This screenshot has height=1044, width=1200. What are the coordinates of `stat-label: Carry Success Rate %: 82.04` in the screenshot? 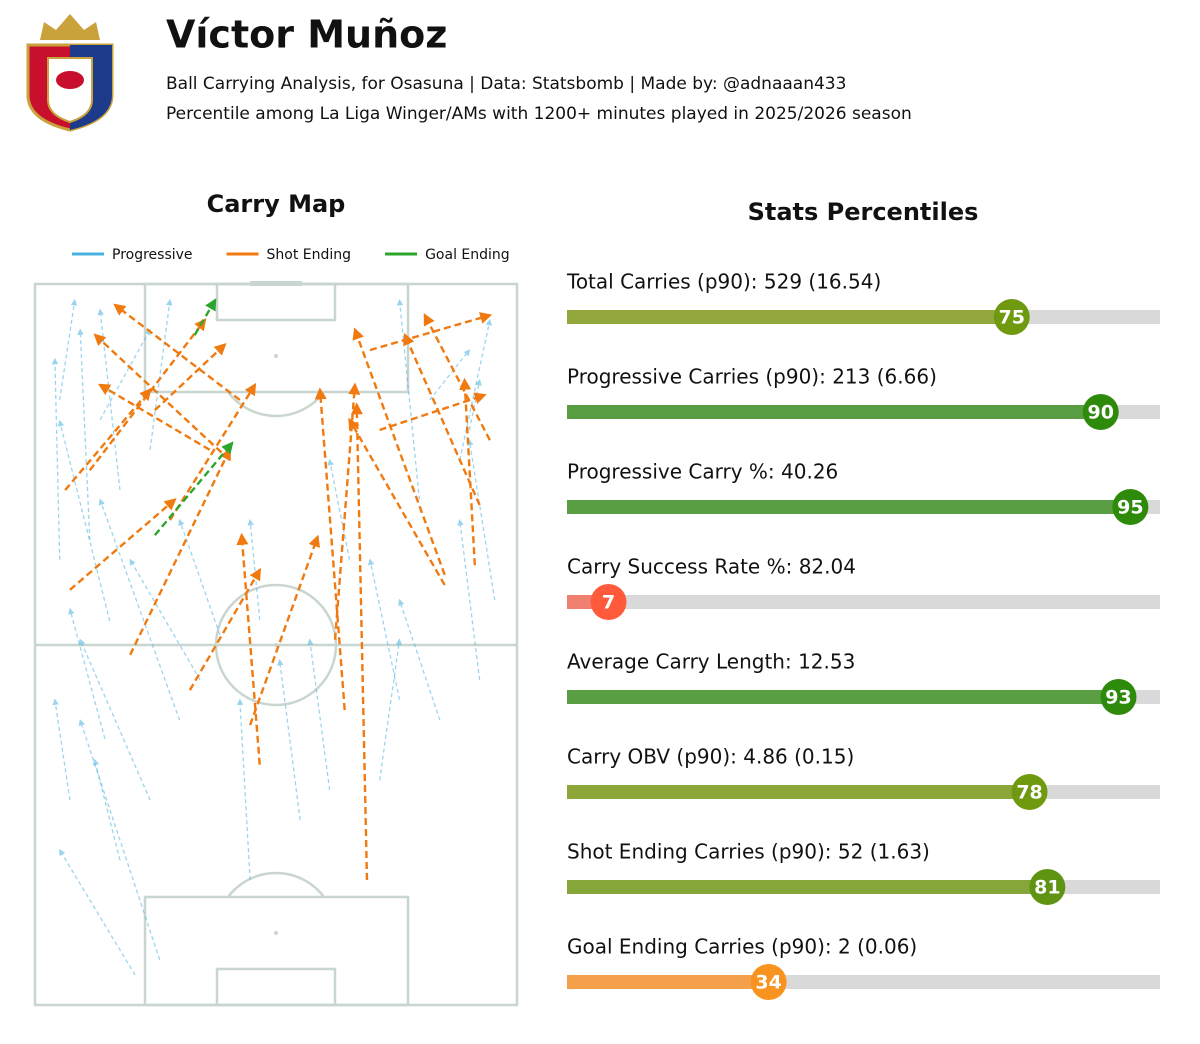 It's located at (711, 567).